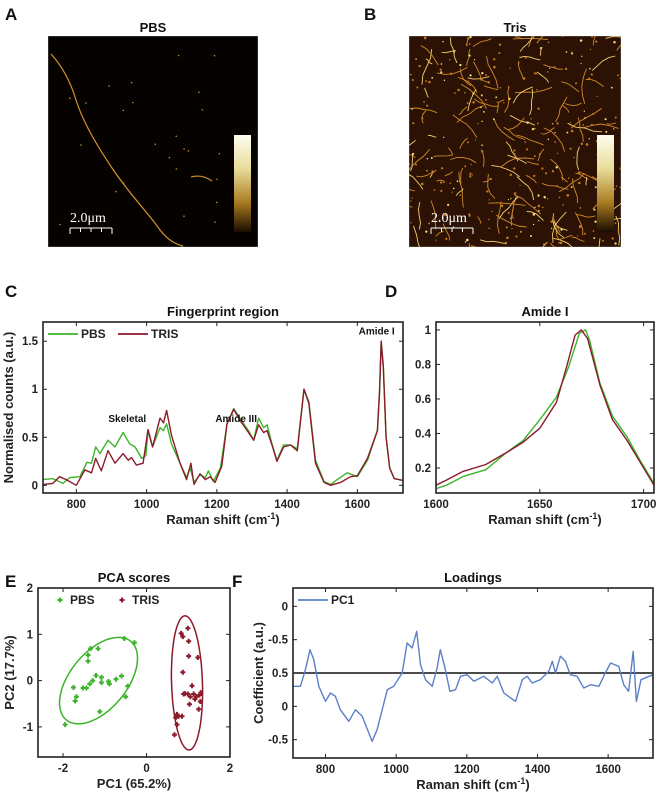  What do you see at coordinates (30, 342) in the screenshot?
I see `y-tick-label: 1.5` at bounding box center [30, 342].